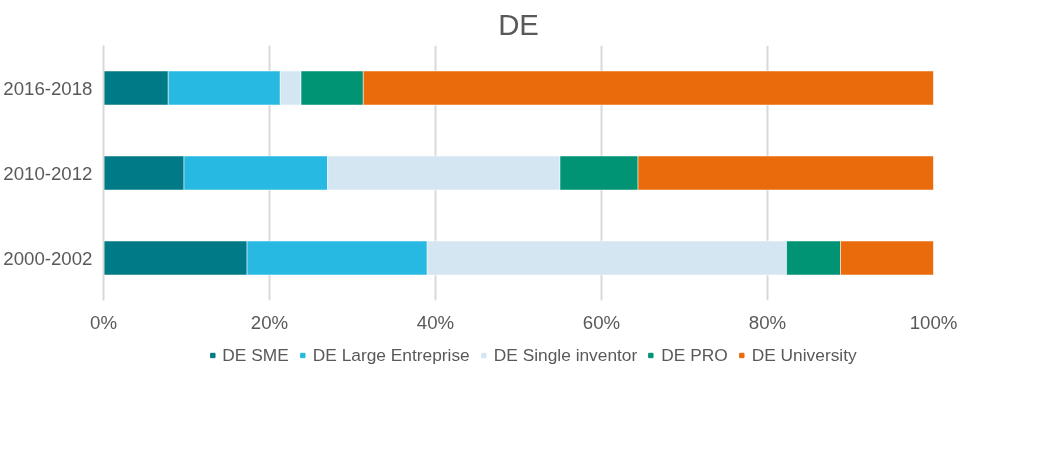  Describe the element at coordinates (804, 355) in the screenshot. I see `legend-label: DE University` at that location.